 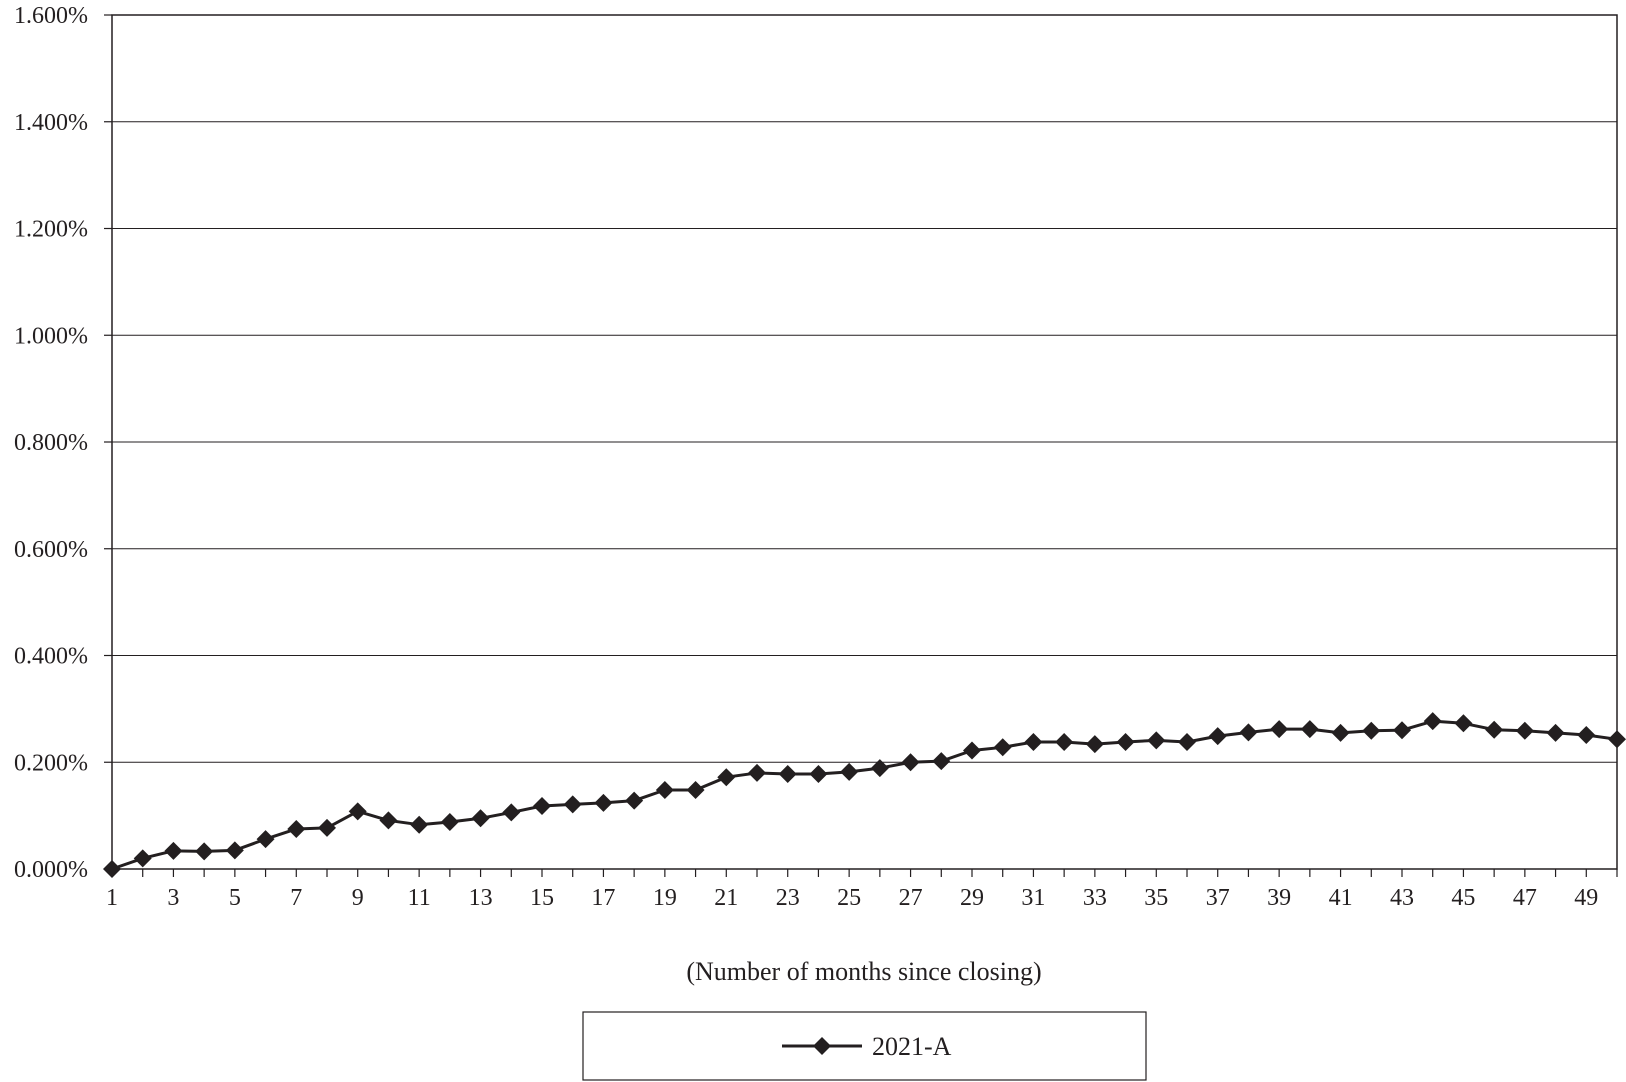 What do you see at coordinates (419, 898) in the screenshot?
I see `x-tick-label: 11` at bounding box center [419, 898].